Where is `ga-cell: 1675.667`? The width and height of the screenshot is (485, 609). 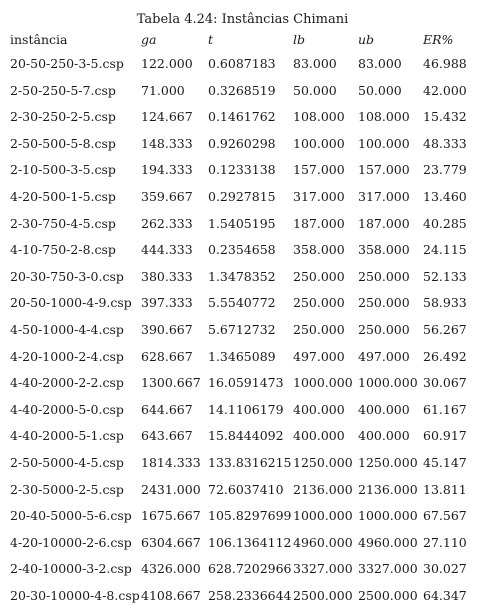 ga-cell: 1675.667 is located at coordinates (171, 516).